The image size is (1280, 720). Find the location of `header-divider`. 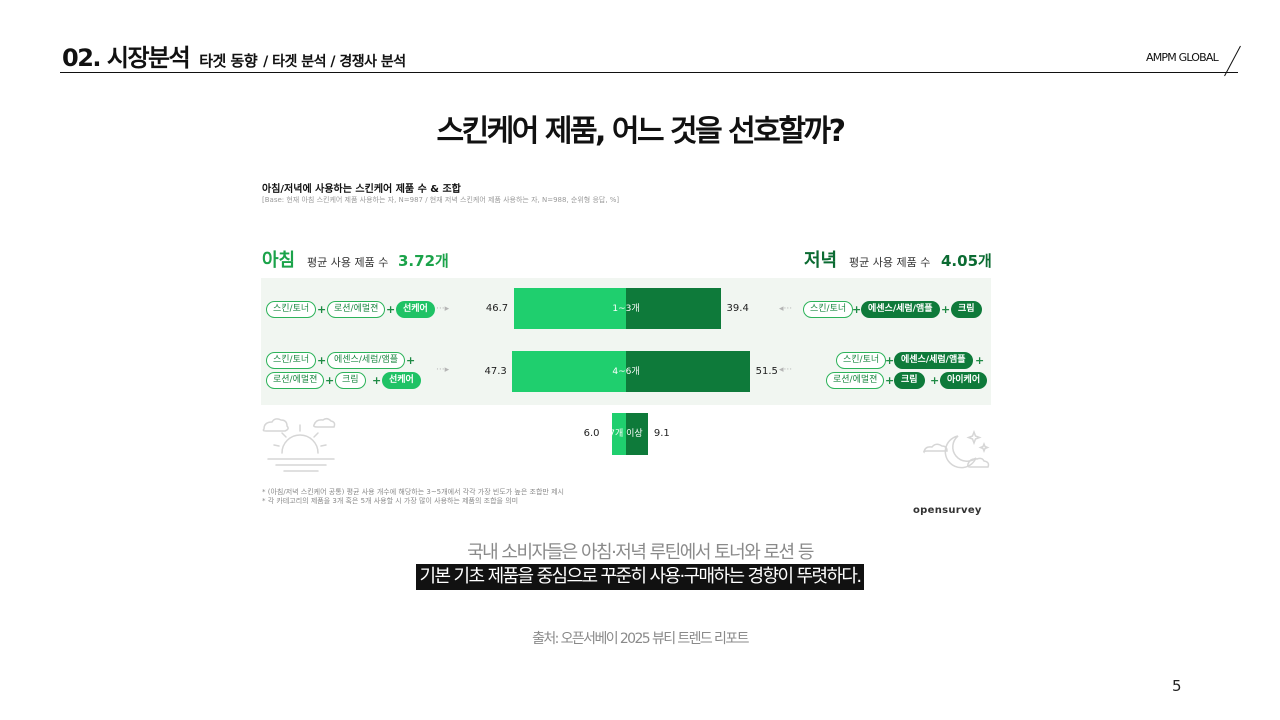

header-divider is located at coordinates (649, 72).